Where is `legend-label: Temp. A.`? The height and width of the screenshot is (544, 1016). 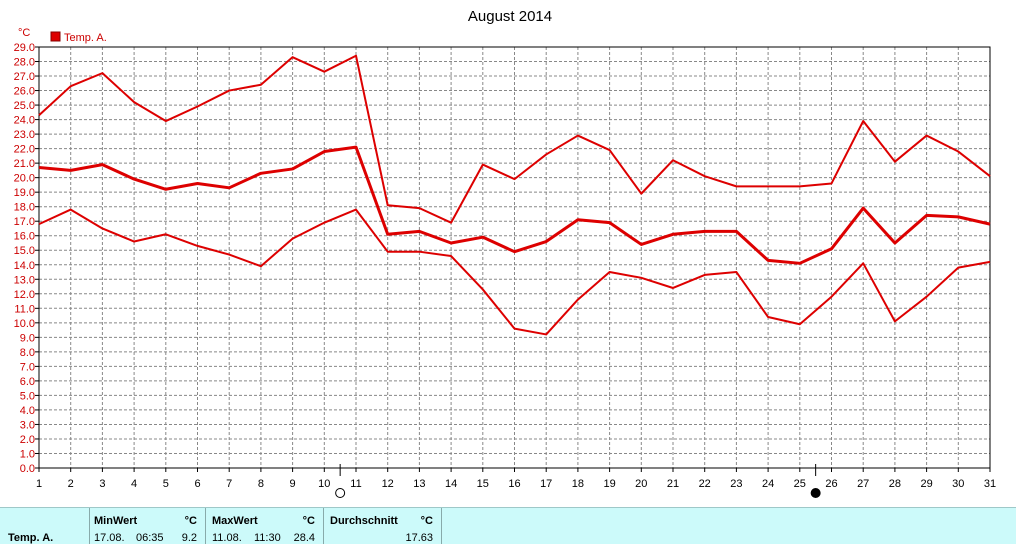 legend-label: Temp. A. is located at coordinates (85, 38).